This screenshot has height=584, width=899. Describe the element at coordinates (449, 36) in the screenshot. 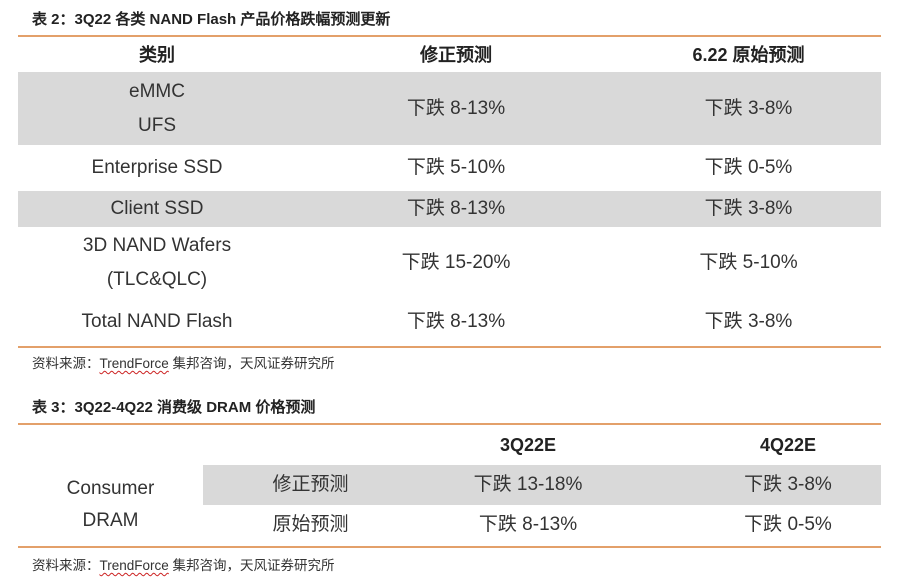

I see `table2-top-rule` at that location.